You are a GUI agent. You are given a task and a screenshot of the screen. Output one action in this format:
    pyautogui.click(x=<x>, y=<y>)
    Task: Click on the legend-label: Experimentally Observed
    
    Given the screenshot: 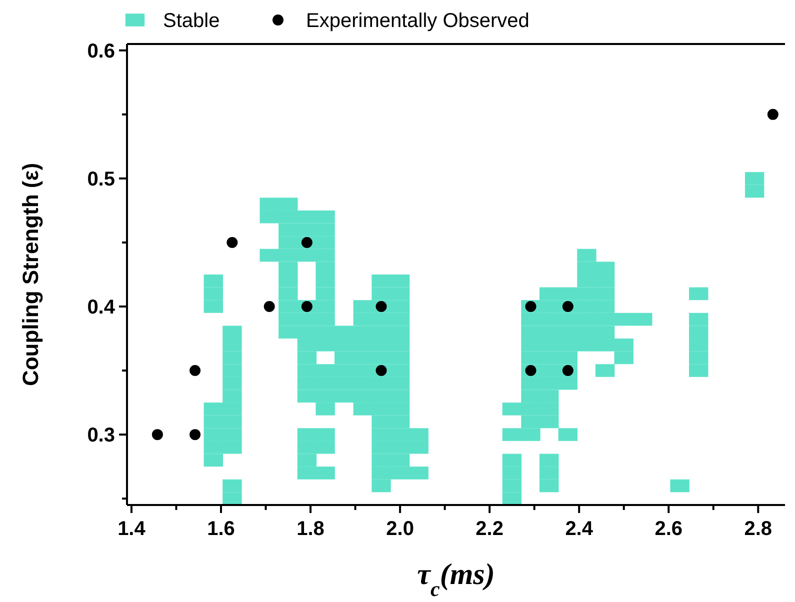 What is the action you would take?
    pyautogui.click(x=418, y=21)
    